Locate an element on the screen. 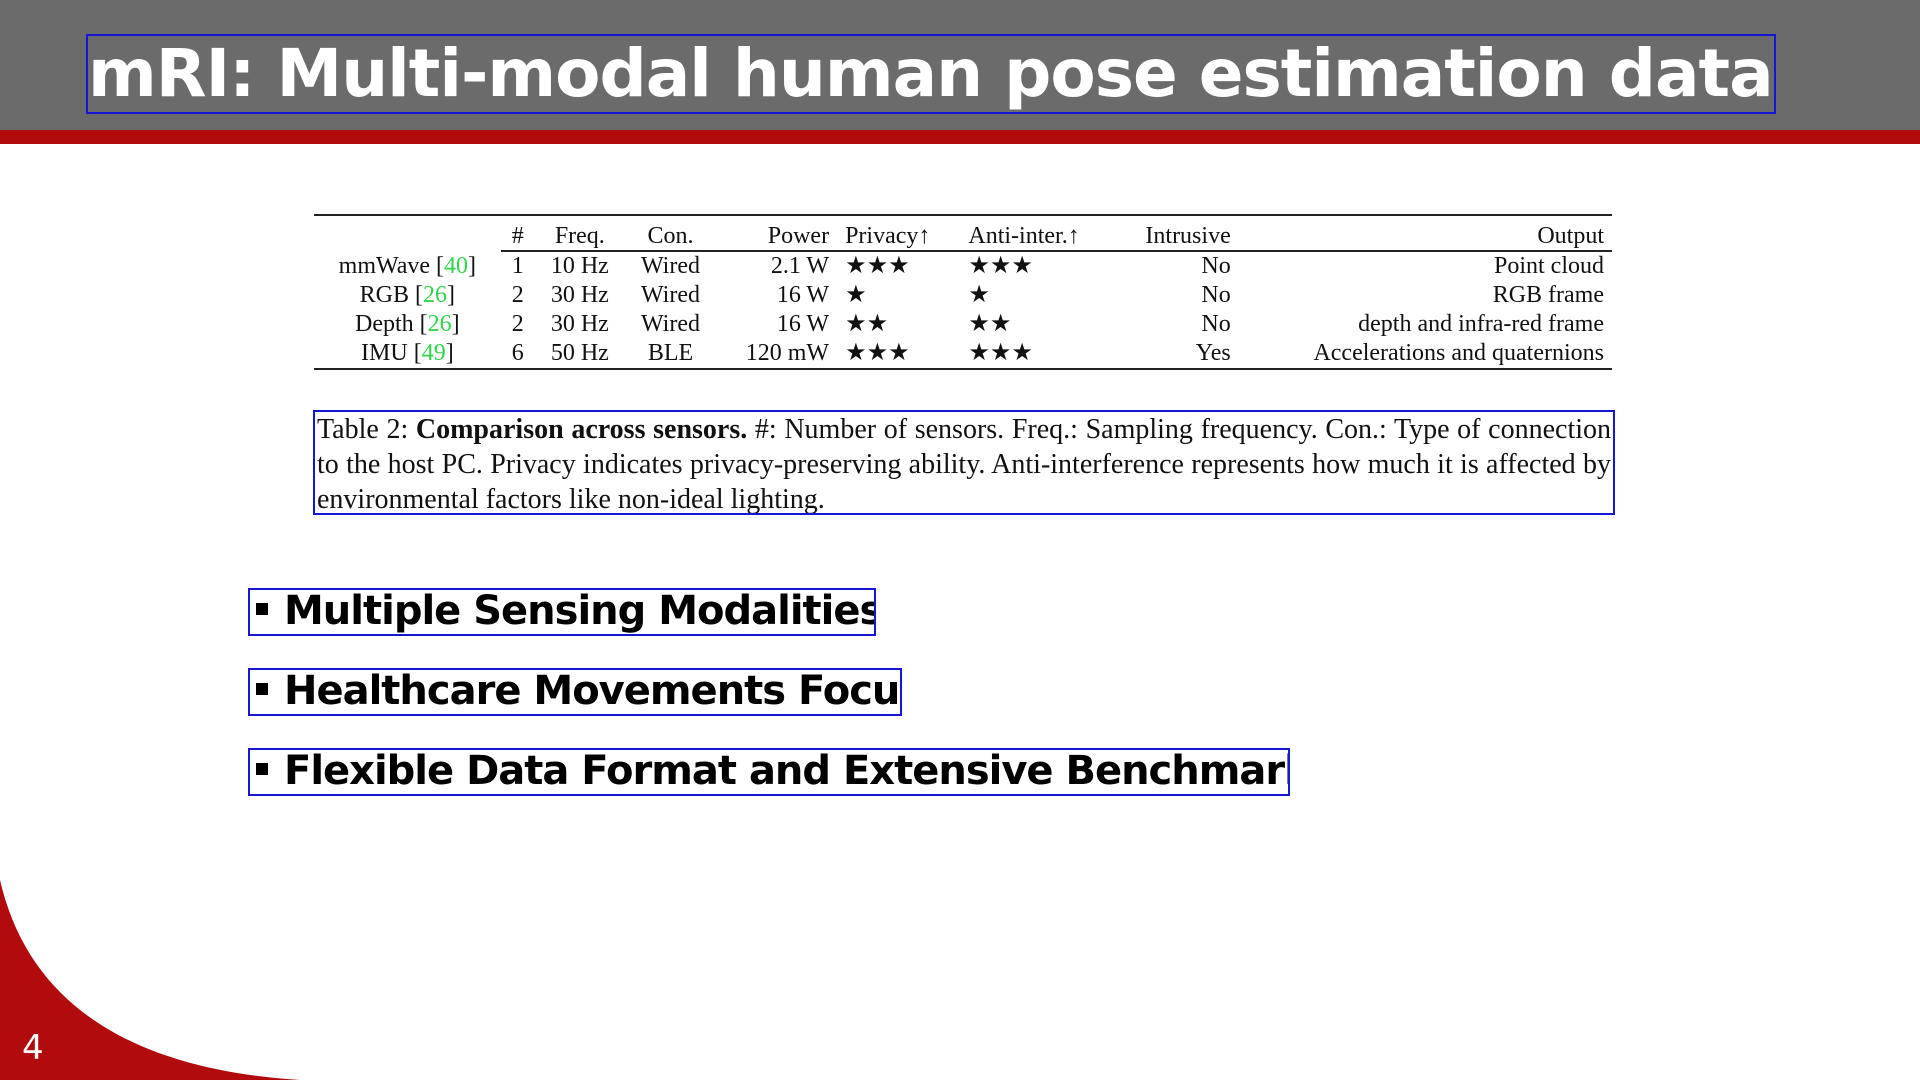 The width and height of the screenshot is (1920, 1080). cell-output: RGB frame is located at coordinates (1548, 295).